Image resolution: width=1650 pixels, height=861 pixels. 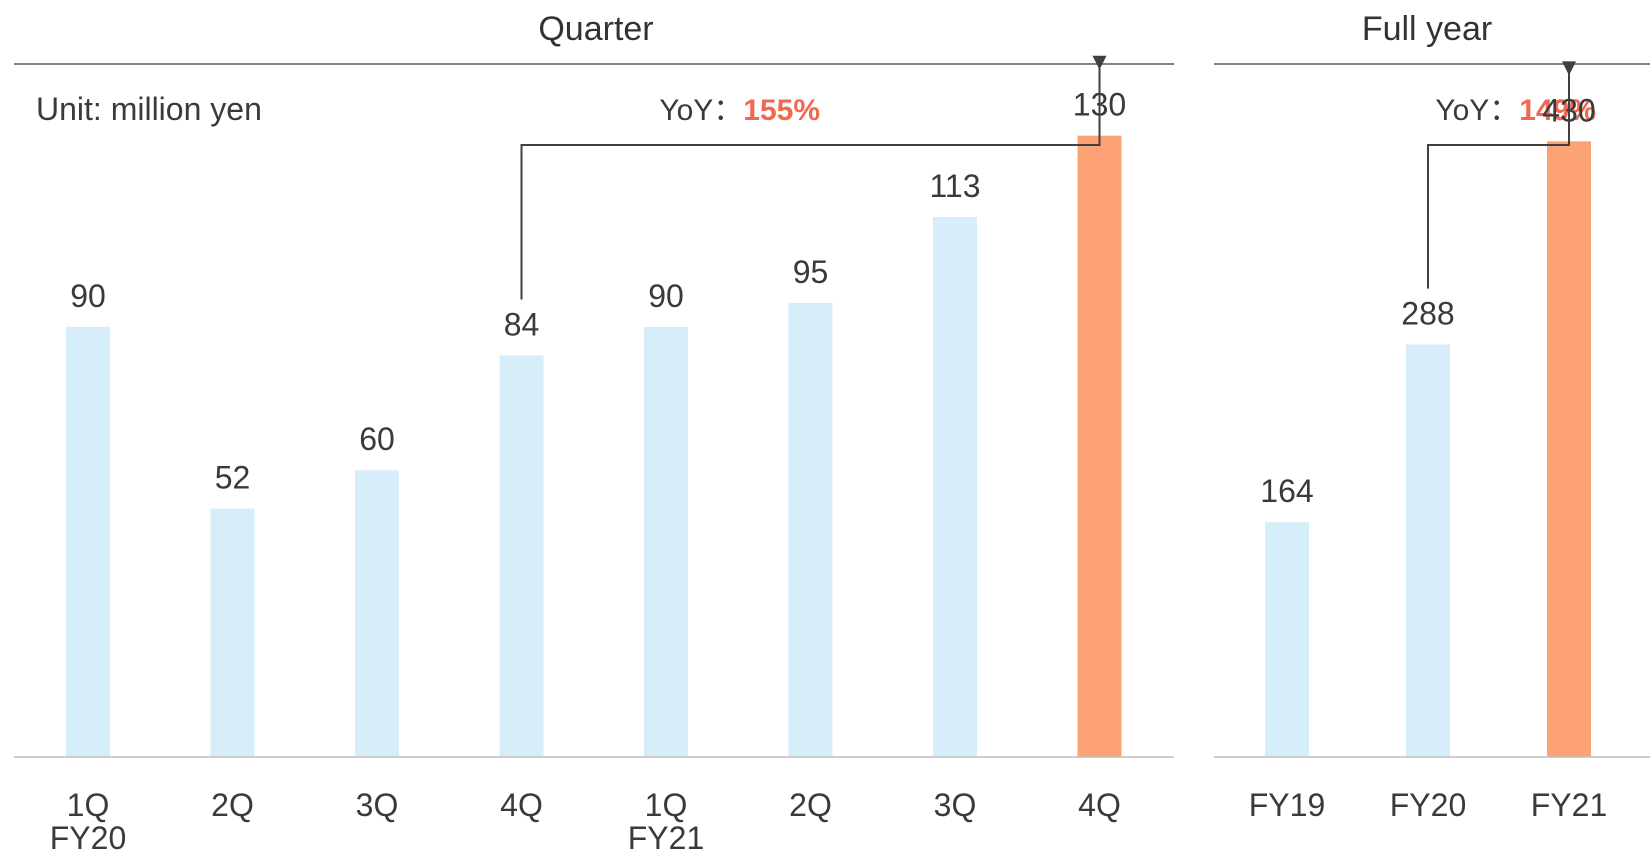 What do you see at coordinates (88, 838) in the screenshot?
I see `quarter-group-label-fy20: FY20` at bounding box center [88, 838].